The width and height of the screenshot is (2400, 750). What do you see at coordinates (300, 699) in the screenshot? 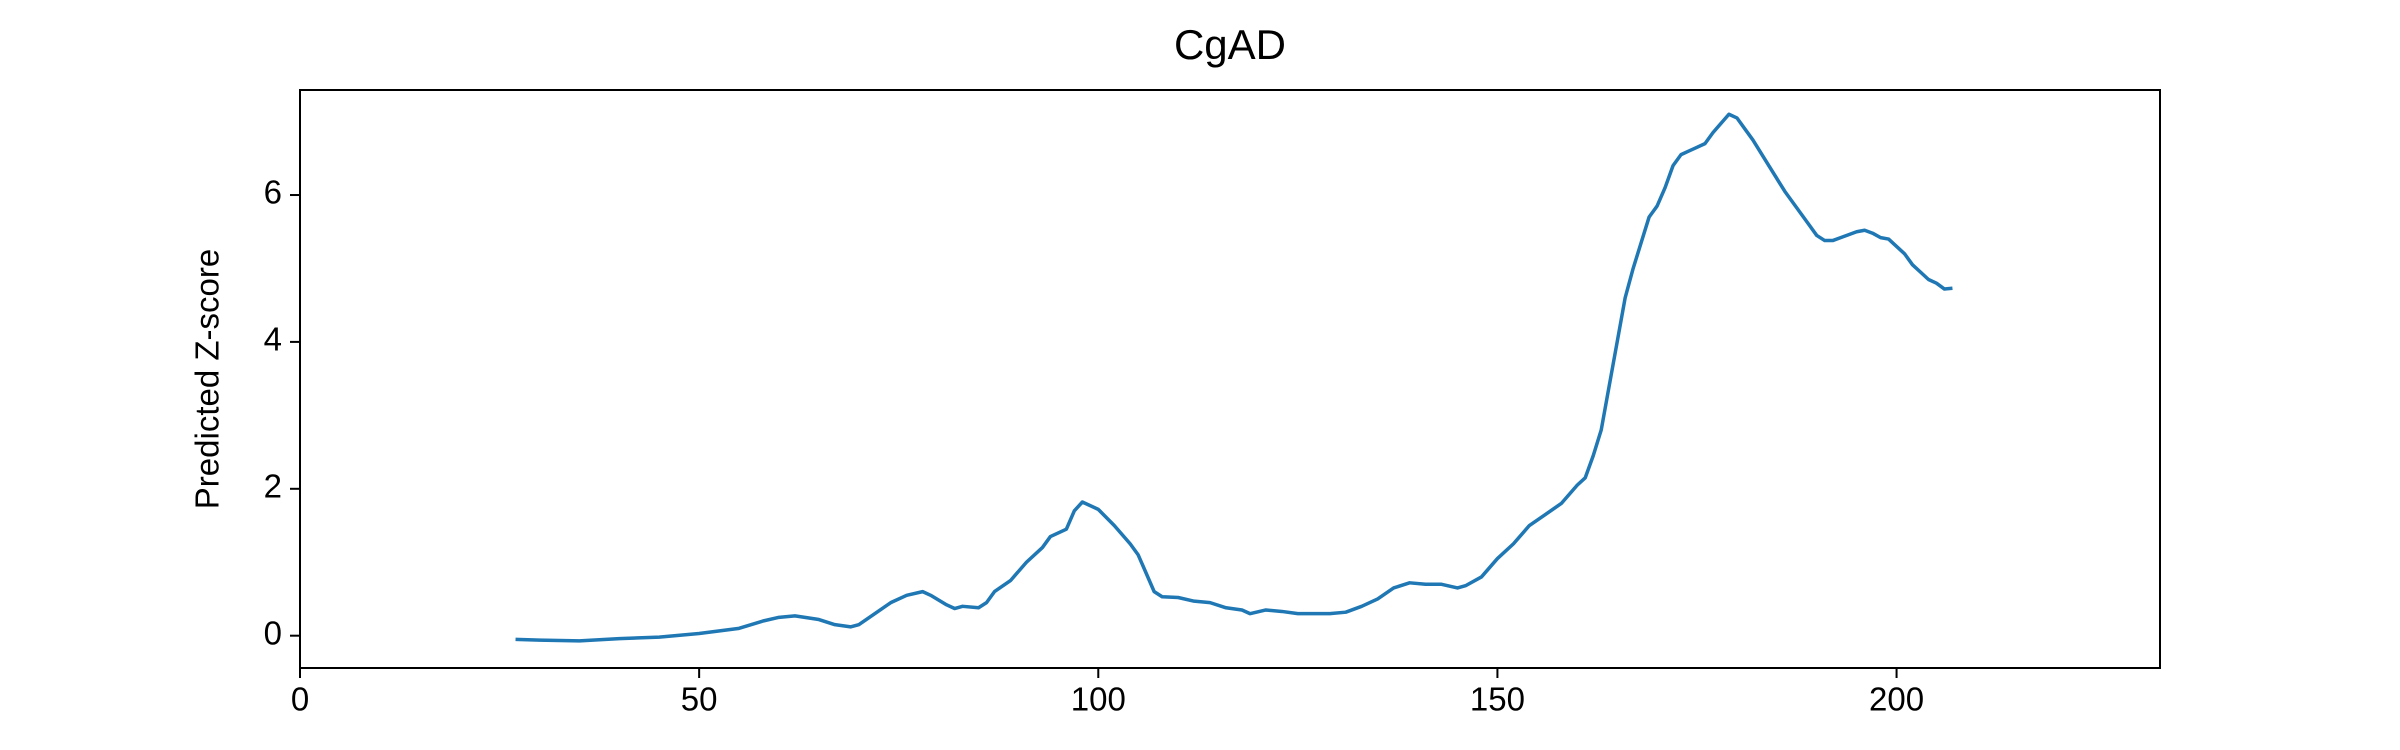
I see `x-tick-label: 0` at bounding box center [300, 699].